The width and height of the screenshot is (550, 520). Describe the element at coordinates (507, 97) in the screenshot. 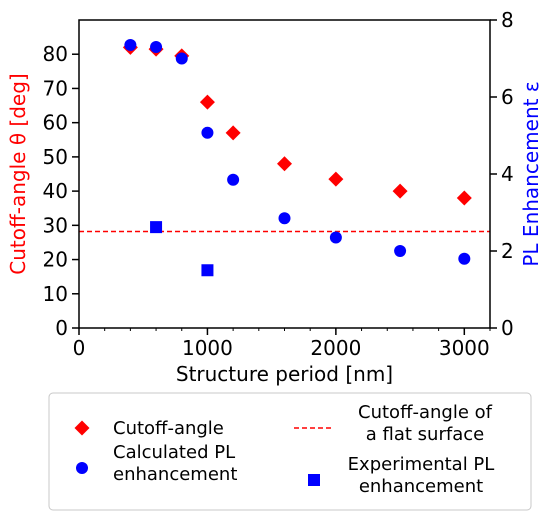

I see `y-right-tick-label: 6` at that location.